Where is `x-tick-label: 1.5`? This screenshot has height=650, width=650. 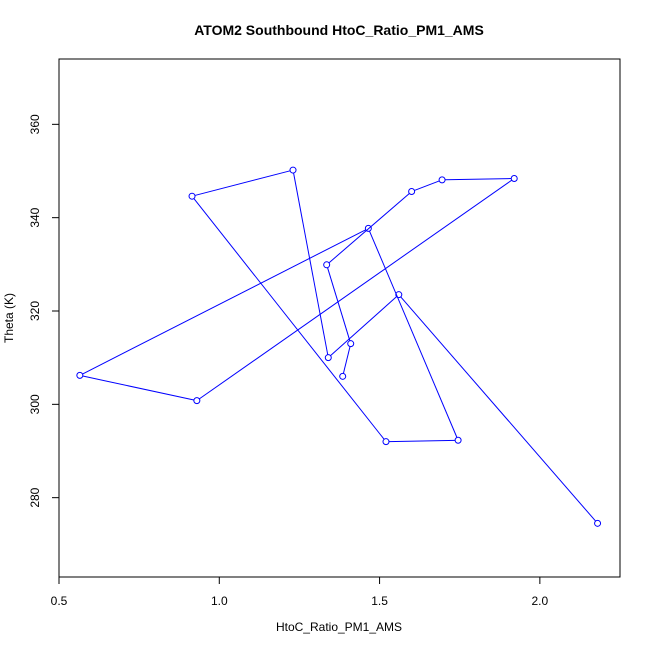
x-tick-label: 1.5 is located at coordinates (379, 601).